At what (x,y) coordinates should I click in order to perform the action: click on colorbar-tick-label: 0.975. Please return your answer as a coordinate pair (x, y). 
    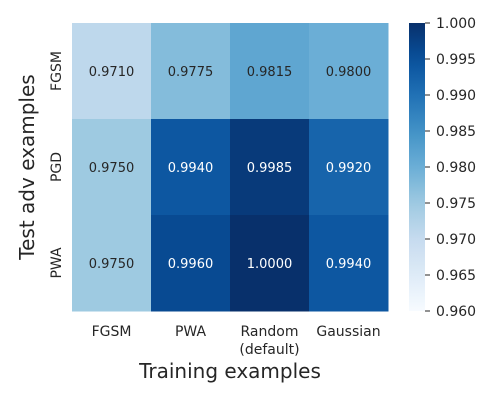
    Looking at the image, I should click on (456, 204).